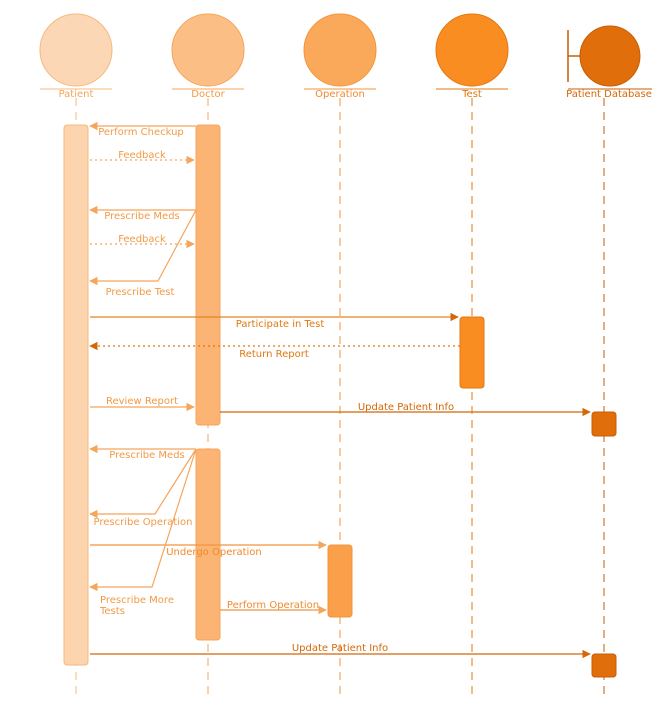  Describe the element at coordinates (137, 600) in the screenshot. I see `prescribe-more-tests-label-line: Prescribe More` at that location.